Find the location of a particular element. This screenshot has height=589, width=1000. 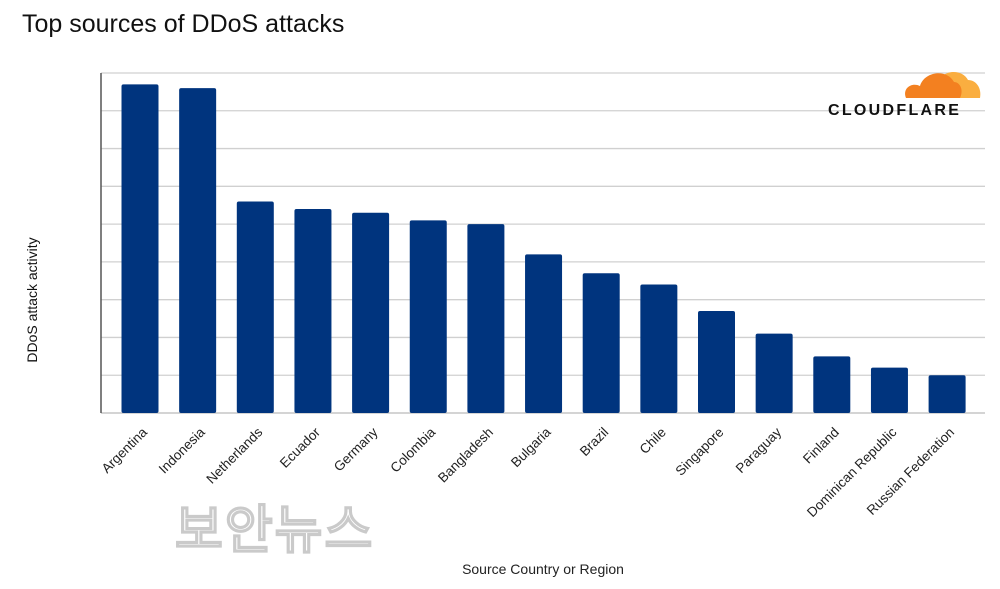

x-axis-label: Source Country or Region is located at coordinates (543, 569).